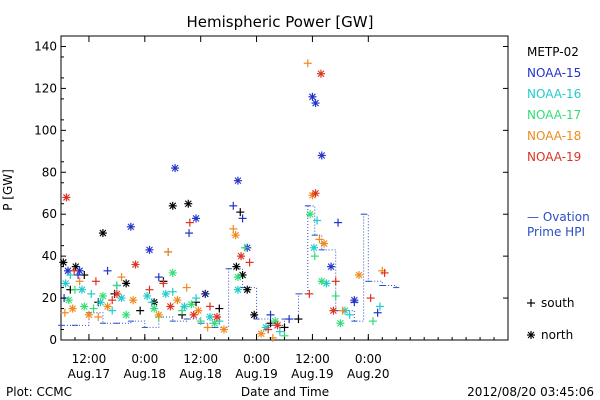 The width and height of the screenshot is (600, 400). What do you see at coordinates (8, 190) in the screenshot?
I see `y-axis-label: P [GW]` at bounding box center [8, 190].